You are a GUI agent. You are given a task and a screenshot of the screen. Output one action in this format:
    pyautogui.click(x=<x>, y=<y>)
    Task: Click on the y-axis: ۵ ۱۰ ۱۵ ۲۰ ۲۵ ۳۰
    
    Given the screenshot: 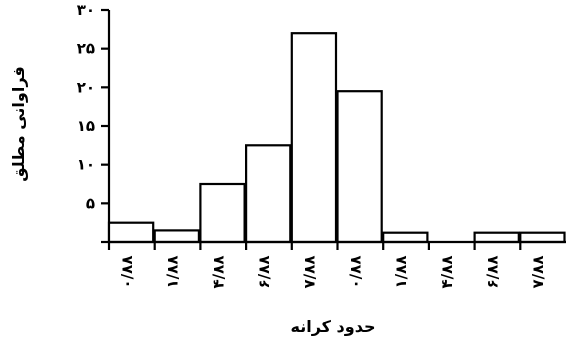 What is the action you would take?
    pyautogui.click(x=94, y=122)
    